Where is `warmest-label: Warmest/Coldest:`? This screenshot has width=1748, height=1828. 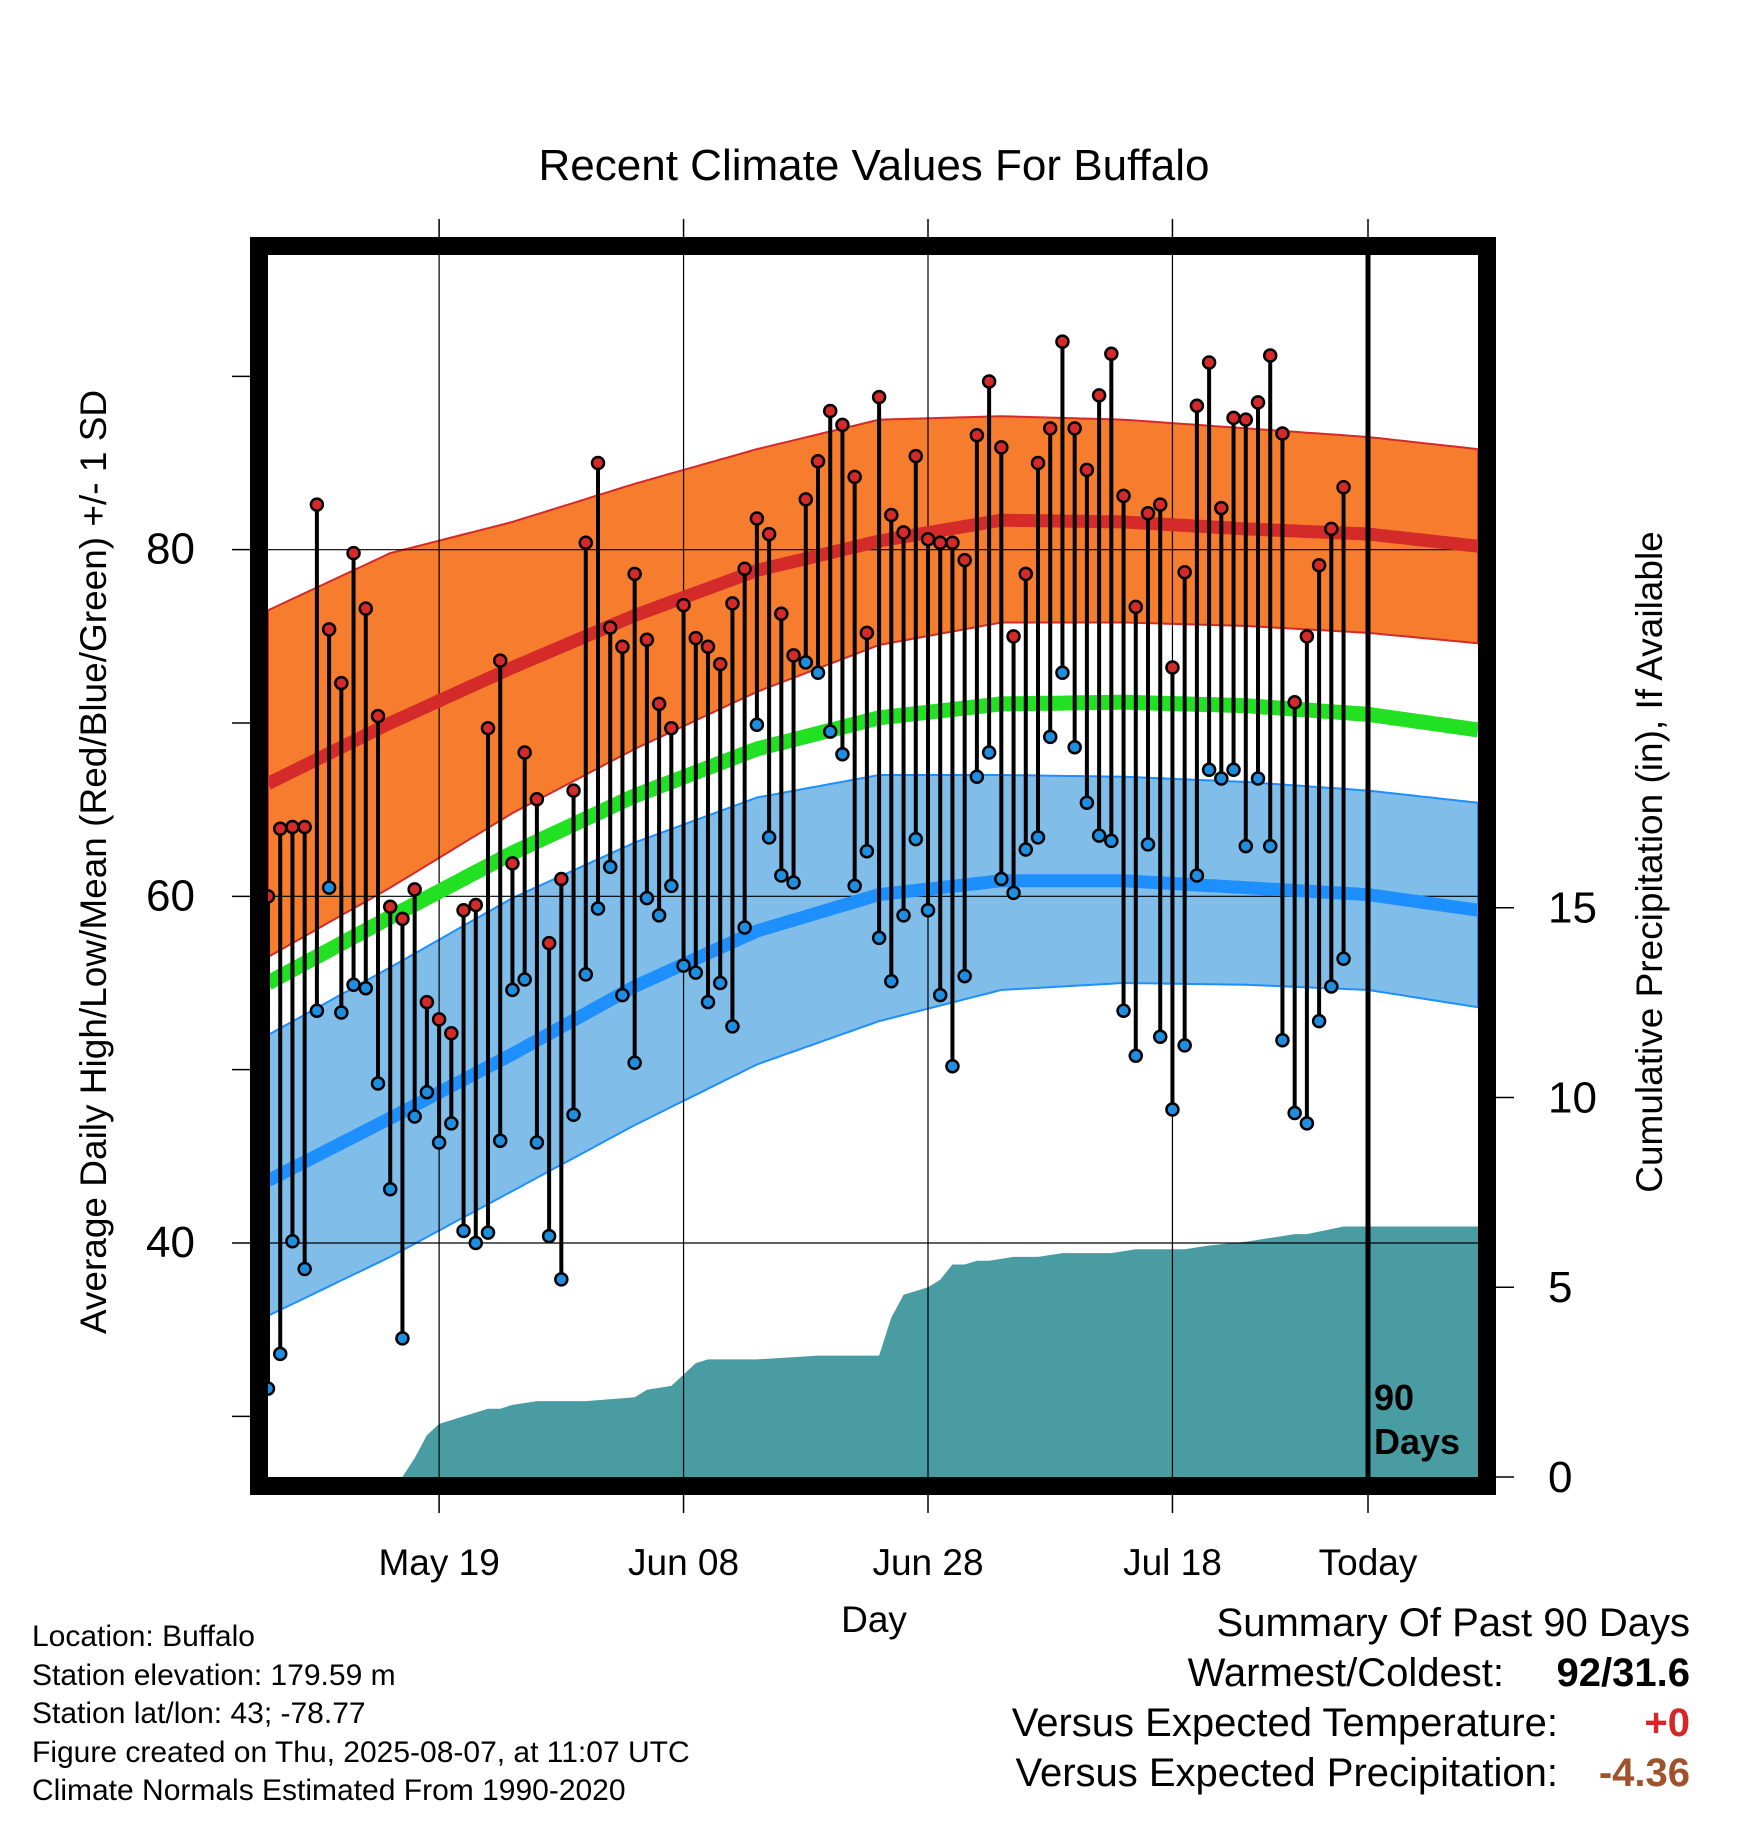
warmest-label: Warmest/Coldest: is located at coordinates (1345, 1673).